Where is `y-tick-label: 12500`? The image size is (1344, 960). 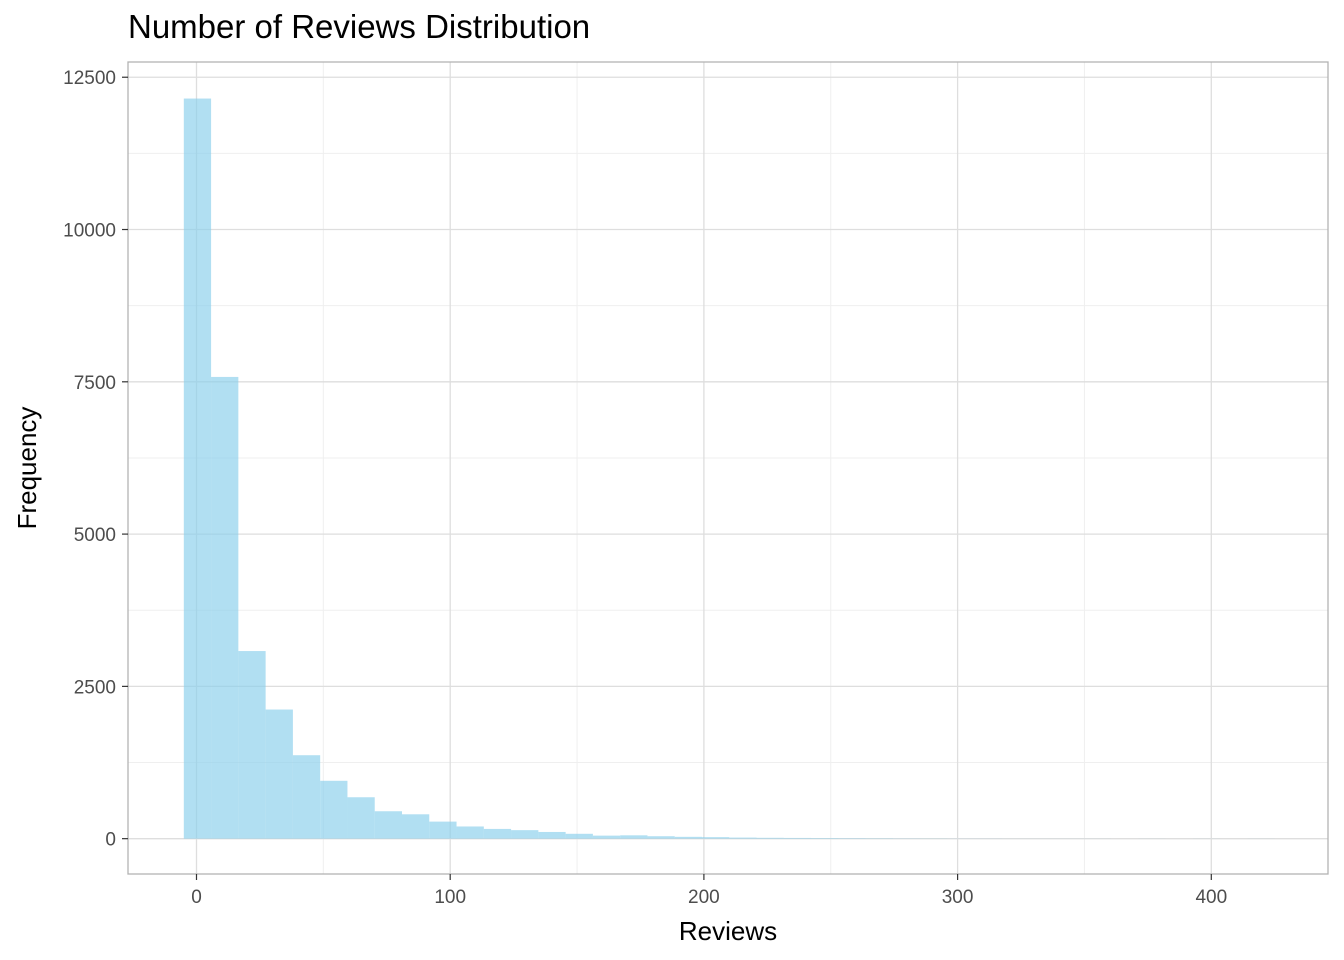 y-tick-label: 12500 is located at coordinates (89, 78).